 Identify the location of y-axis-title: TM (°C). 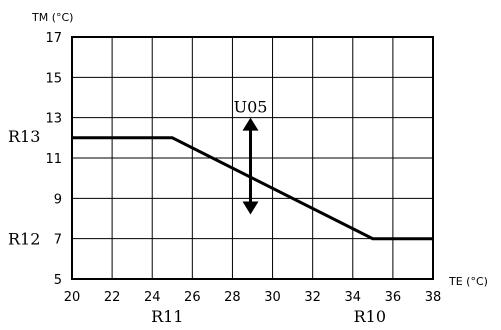
(52, 17).